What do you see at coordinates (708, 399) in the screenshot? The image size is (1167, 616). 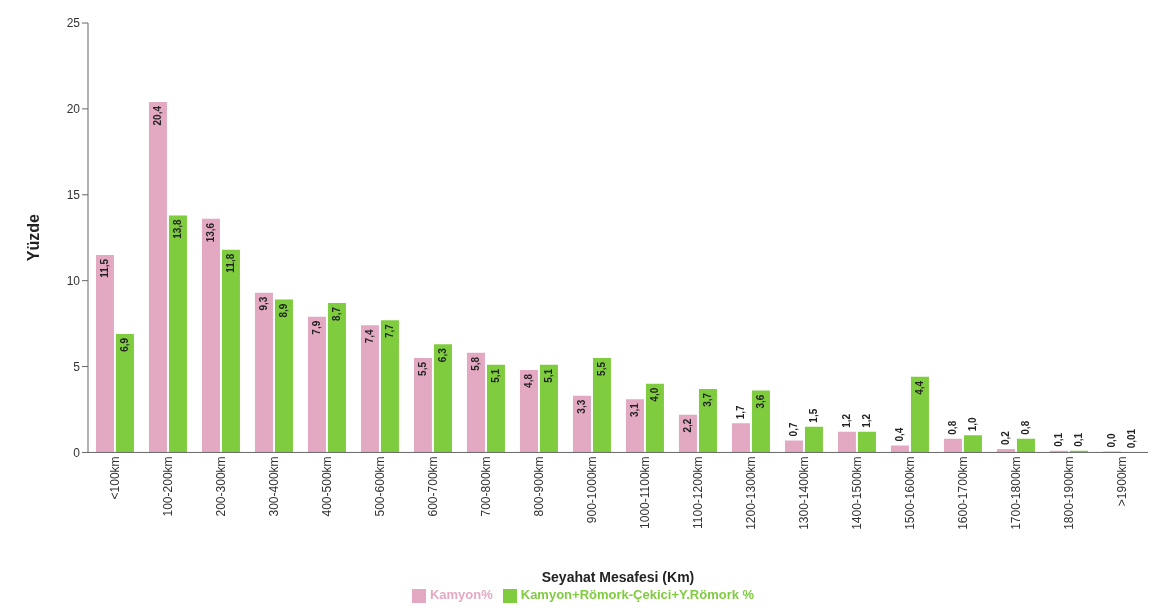 I see `data-label: 3,7` at bounding box center [708, 399].